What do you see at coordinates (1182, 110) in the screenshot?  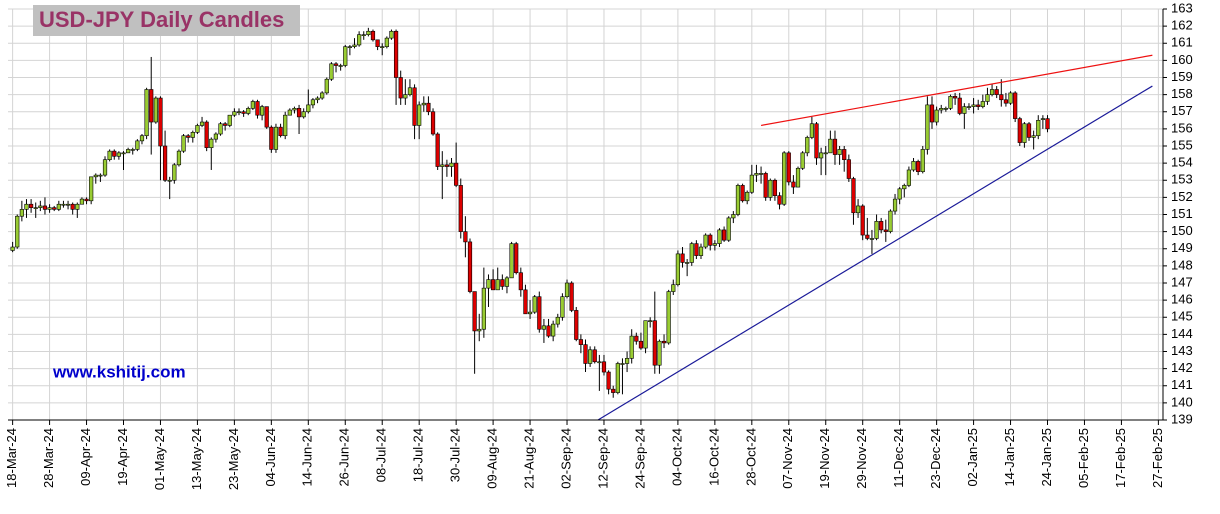 I see `y-tick-label: 157` at bounding box center [1182, 110].